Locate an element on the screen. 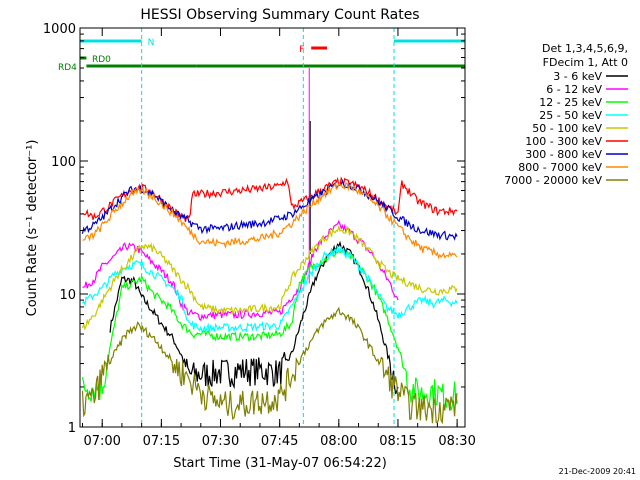  y-tick-label: 1000 is located at coordinates (59, 29).